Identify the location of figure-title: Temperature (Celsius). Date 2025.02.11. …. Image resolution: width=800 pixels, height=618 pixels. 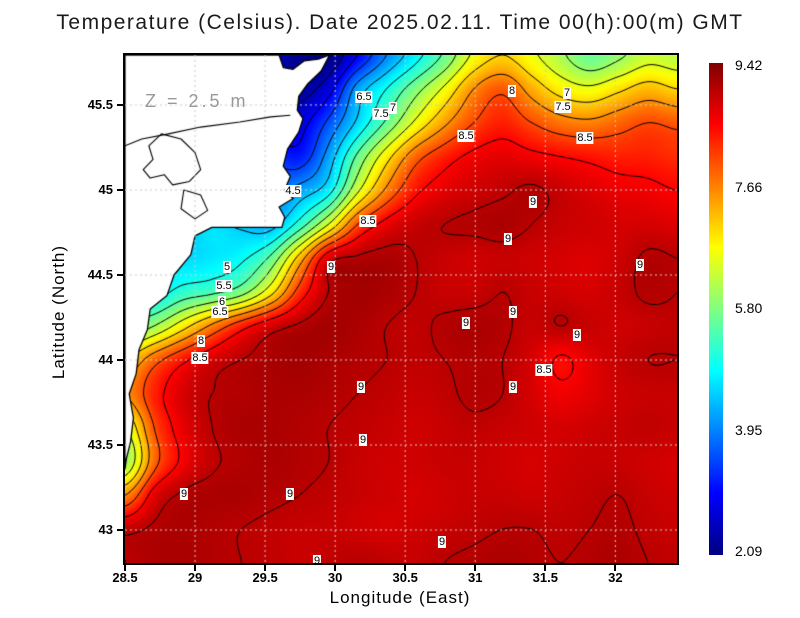
(400, 22).